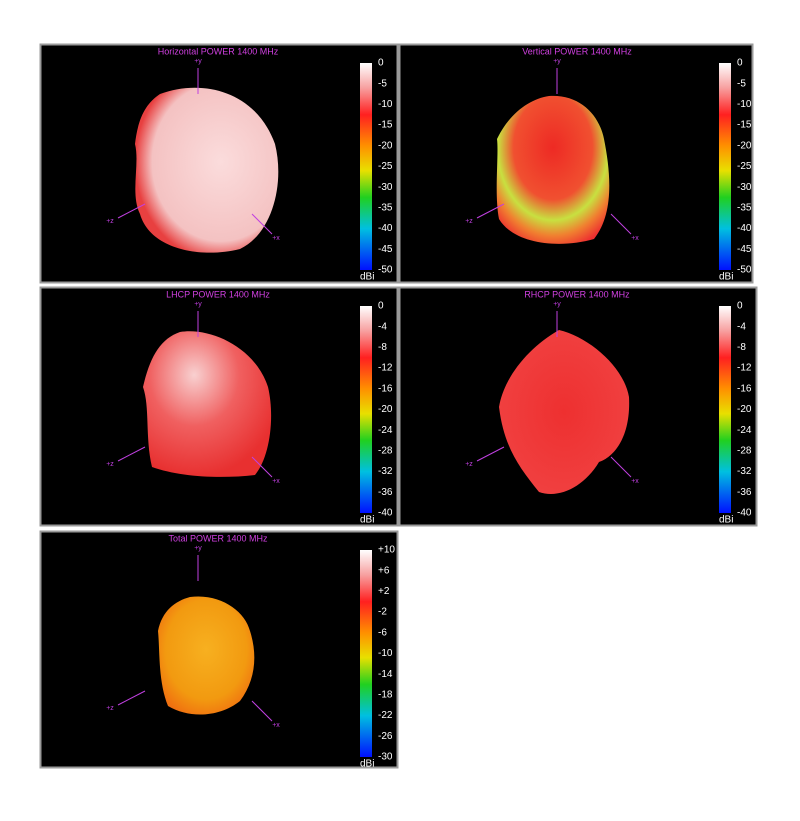 This screenshot has width=800, height=821. Describe the element at coordinates (382, 632) in the screenshot. I see `colorbar-tick-label: -6` at that location.